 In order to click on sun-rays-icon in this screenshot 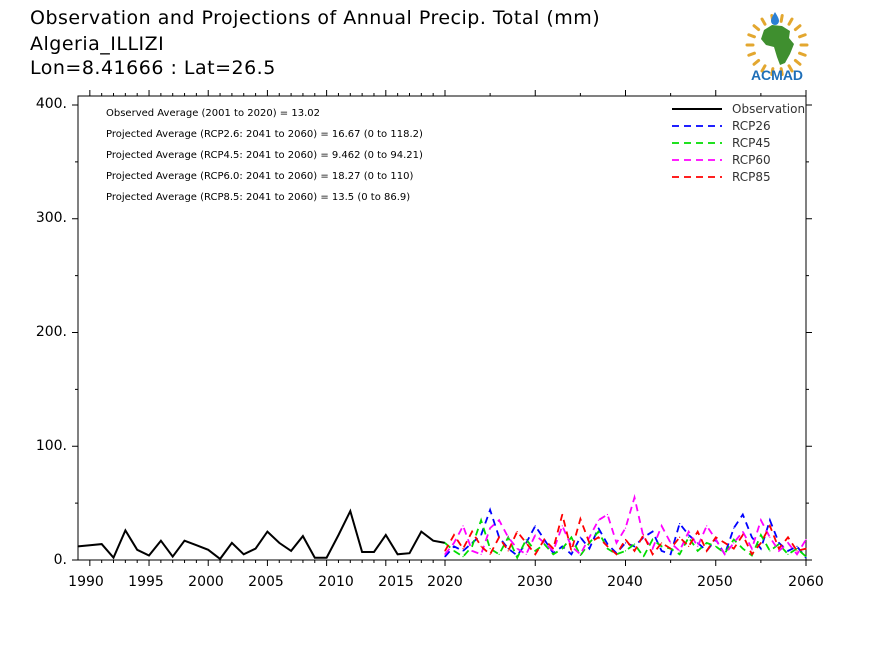, I will do `click(777, 45)`.